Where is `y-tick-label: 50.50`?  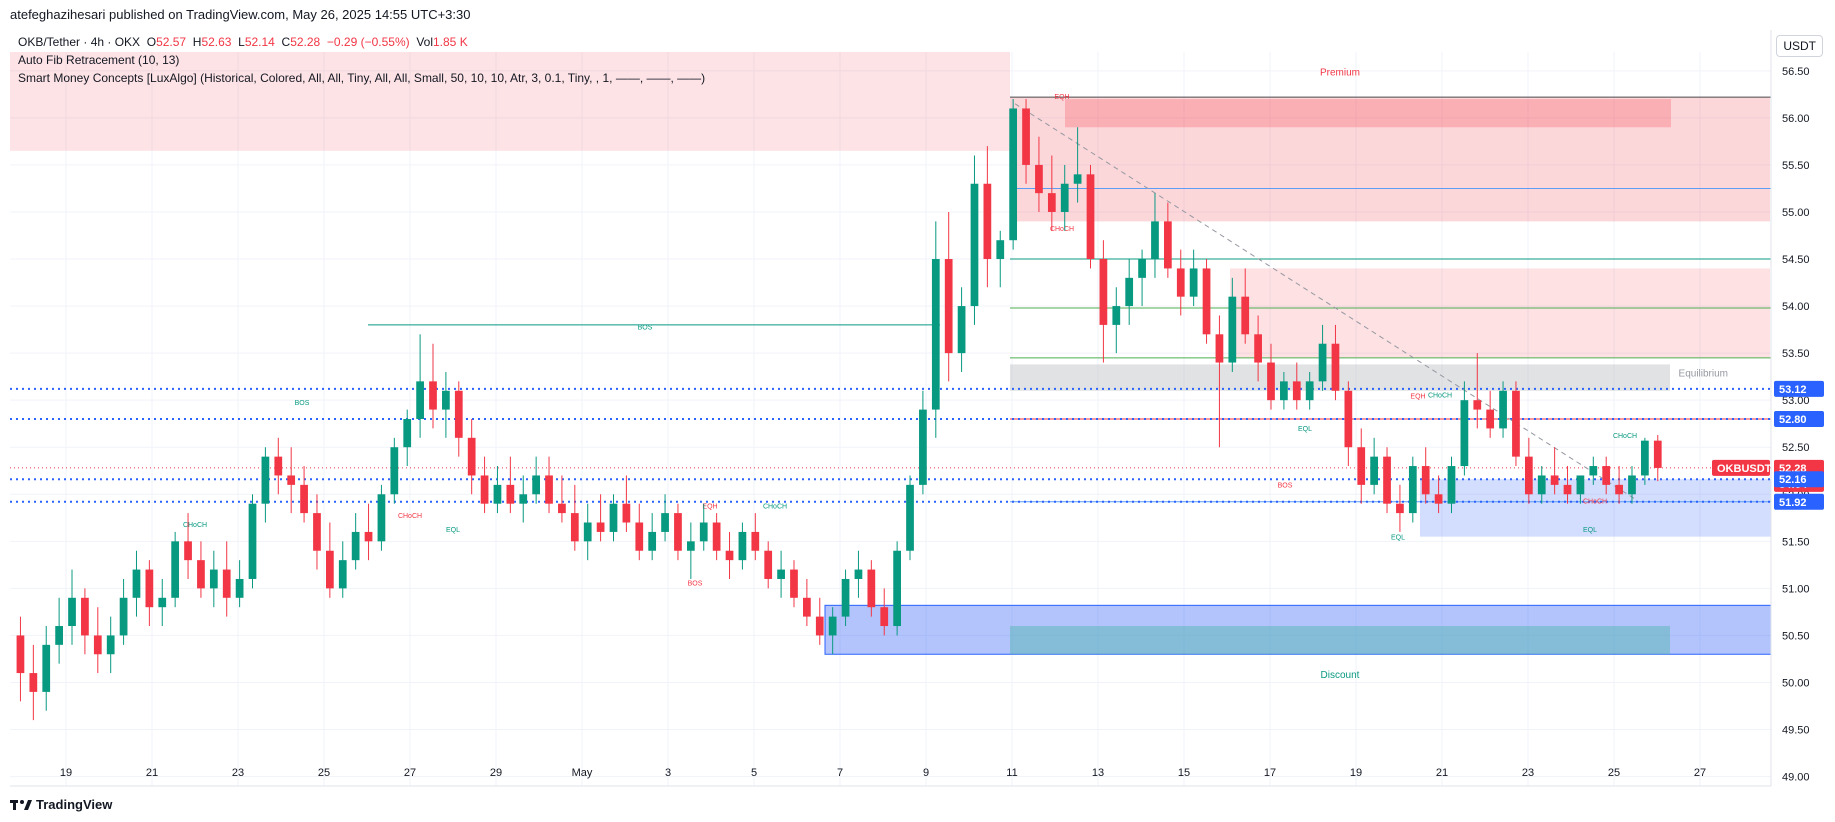
y-tick-label: 50.50 is located at coordinates (1796, 636).